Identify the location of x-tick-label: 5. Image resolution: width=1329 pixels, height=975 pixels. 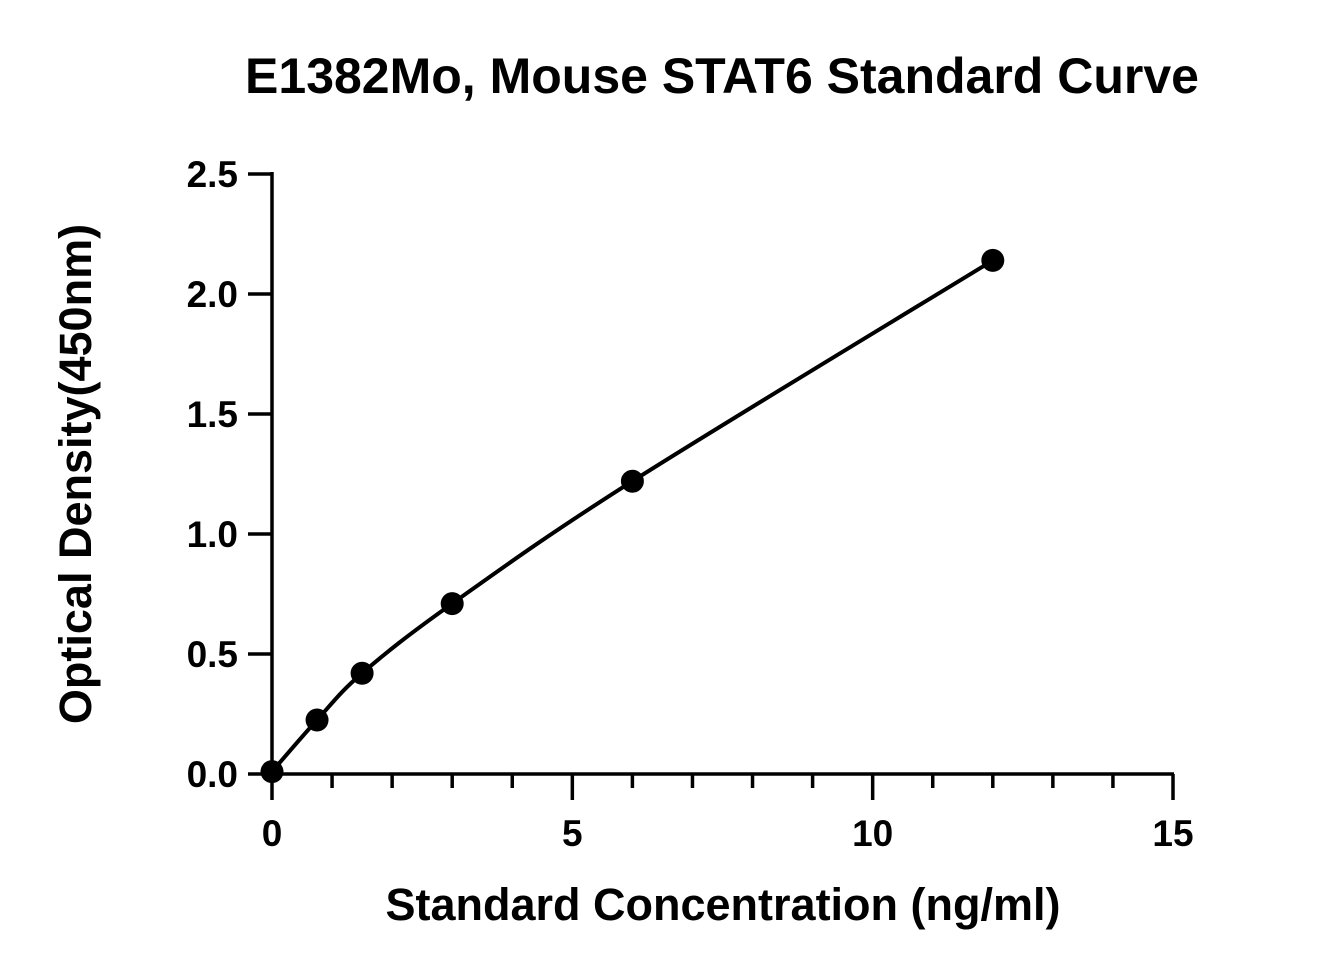
(572, 833).